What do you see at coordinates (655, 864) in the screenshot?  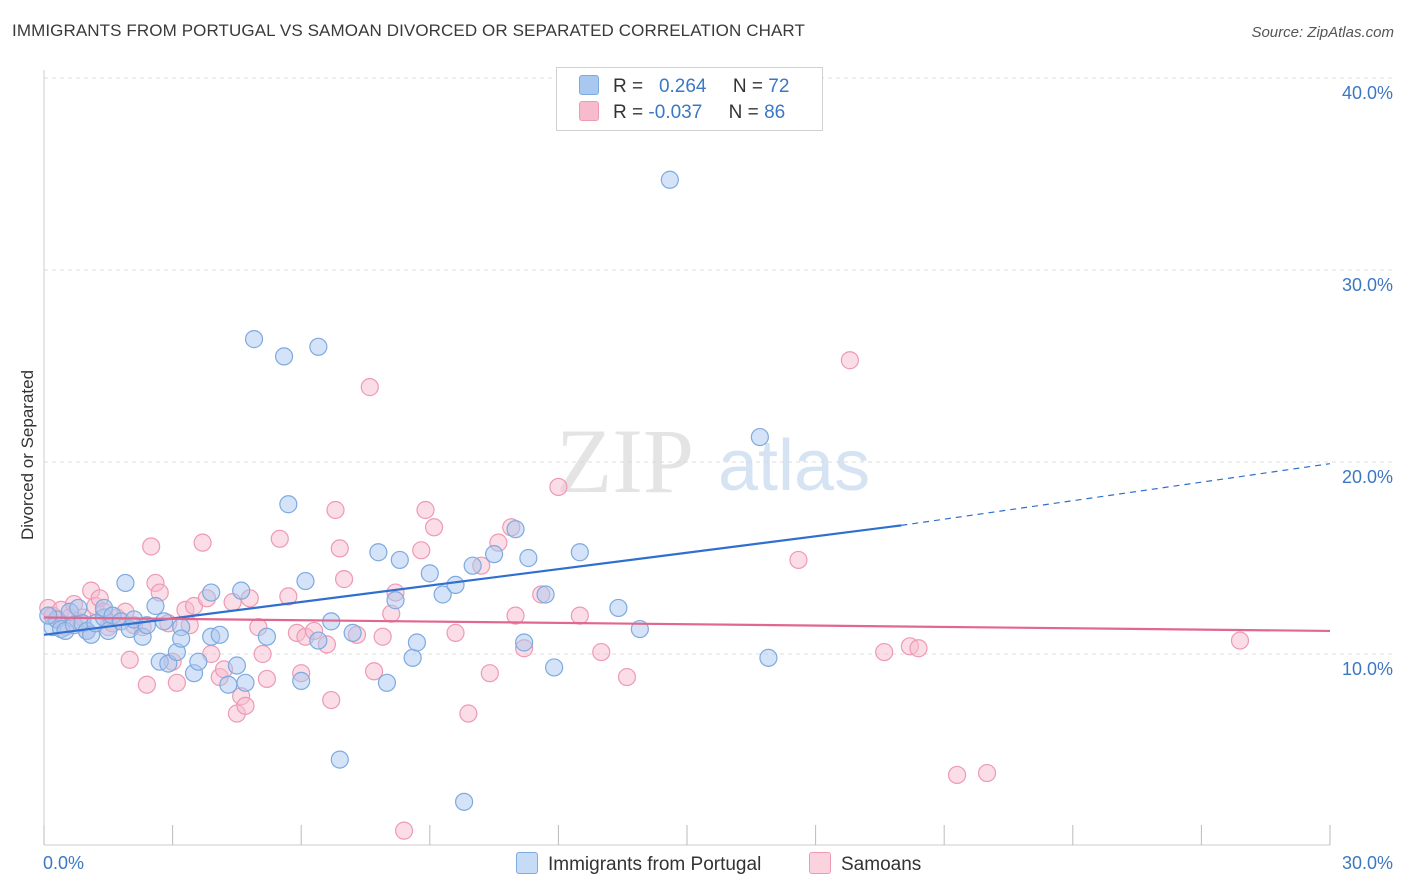 I see `legend-label-portugal: Immigrants from Portugal` at bounding box center [655, 864].